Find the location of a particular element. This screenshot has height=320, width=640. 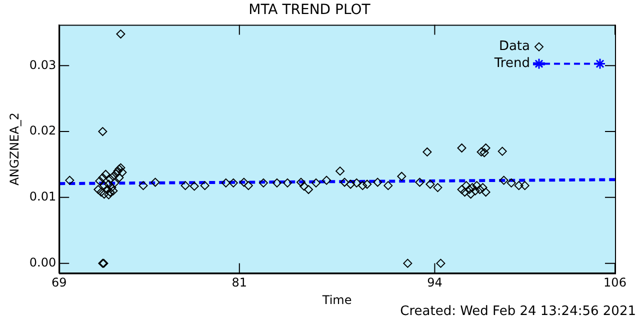

y-tick-label: 0.03 is located at coordinates (42, 65).